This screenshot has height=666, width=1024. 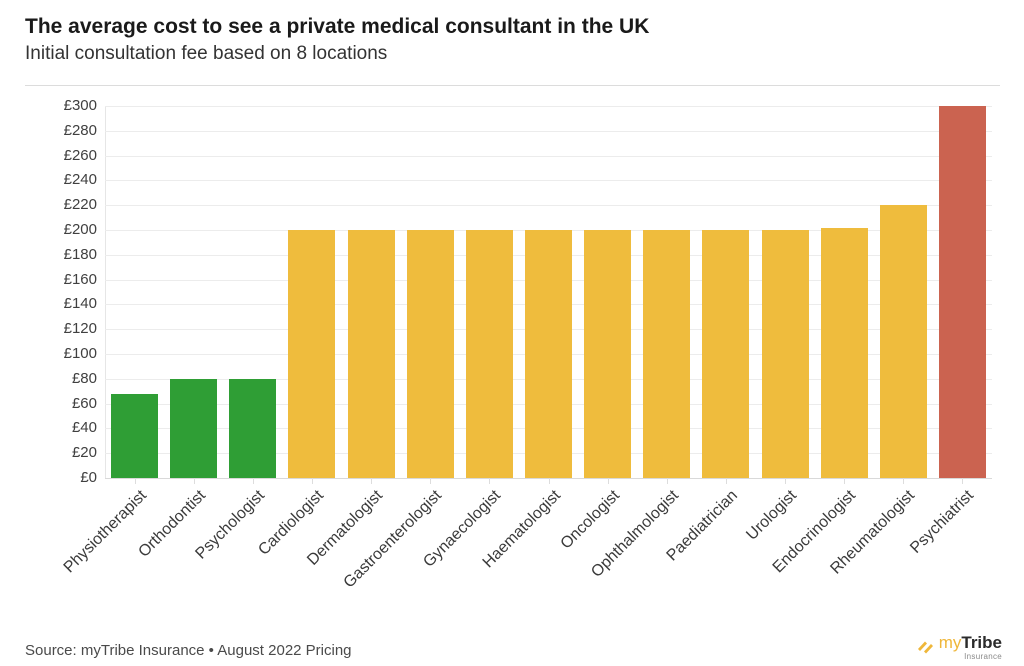 I want to click on y-axis-label: £300, so click(x=80, y=105).